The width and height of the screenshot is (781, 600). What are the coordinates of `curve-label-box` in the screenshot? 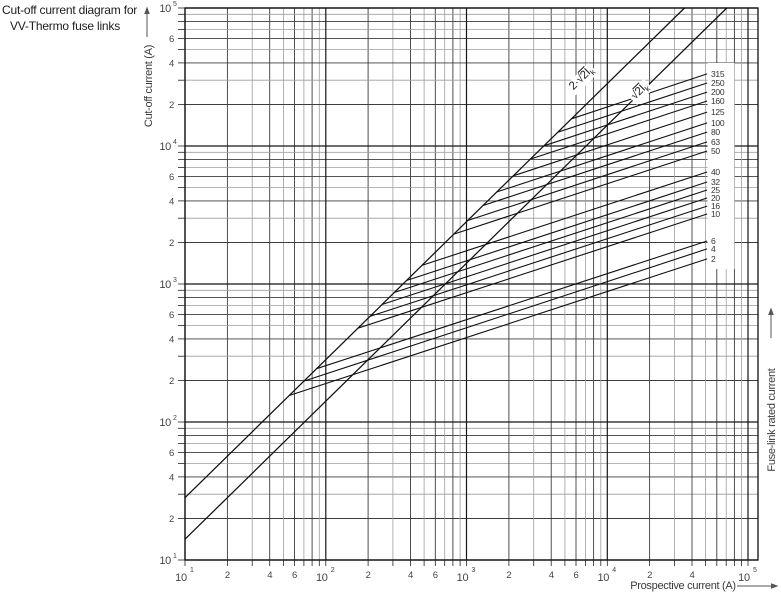 It's located at (721, 166).